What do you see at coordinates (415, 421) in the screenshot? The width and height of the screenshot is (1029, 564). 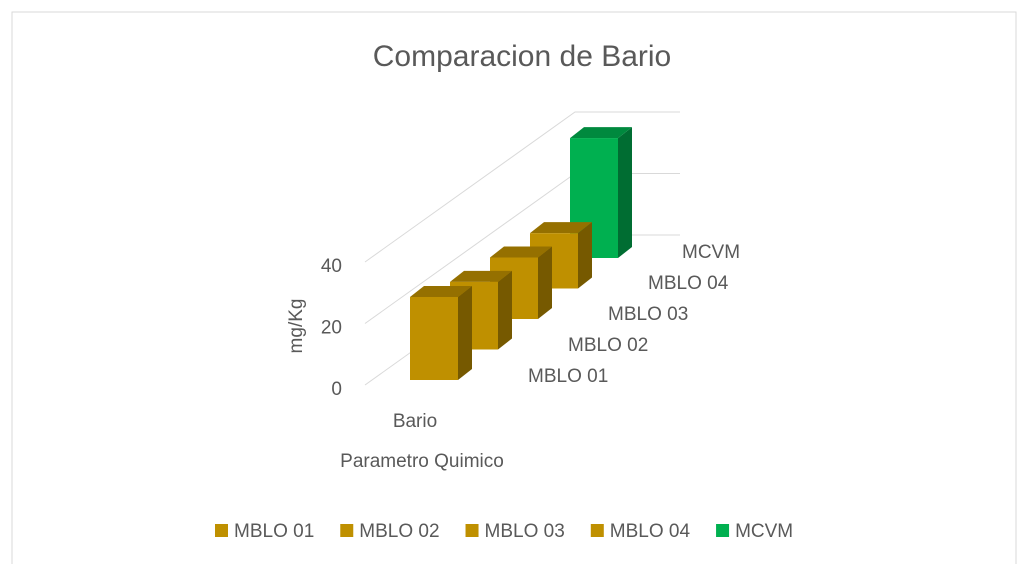 I see `category-label: Bario` at bounding box center [415, 421].